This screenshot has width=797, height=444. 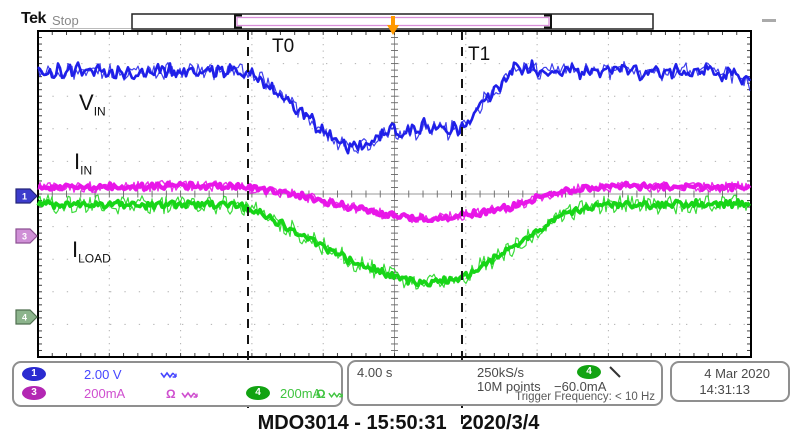 What do you see at coordinates (92, 104) in the screenshot?
I see `trace-label-vin: VIN` at bounding box center [92, 104].